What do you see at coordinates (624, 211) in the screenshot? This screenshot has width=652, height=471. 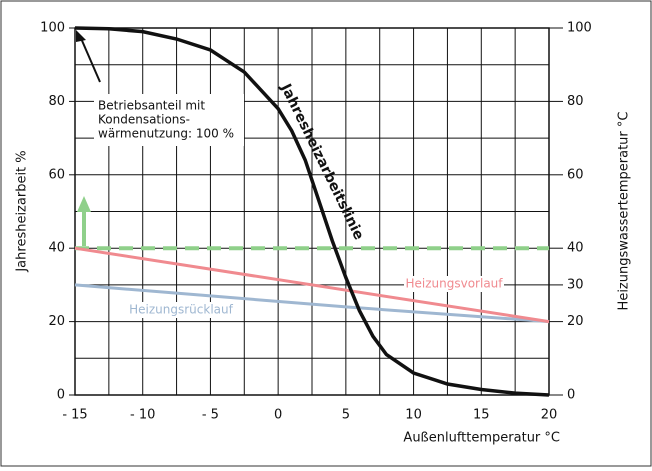 I see `y2-axis-title: Heizungswassertemperatur °C` at bounding box center [624, 211].